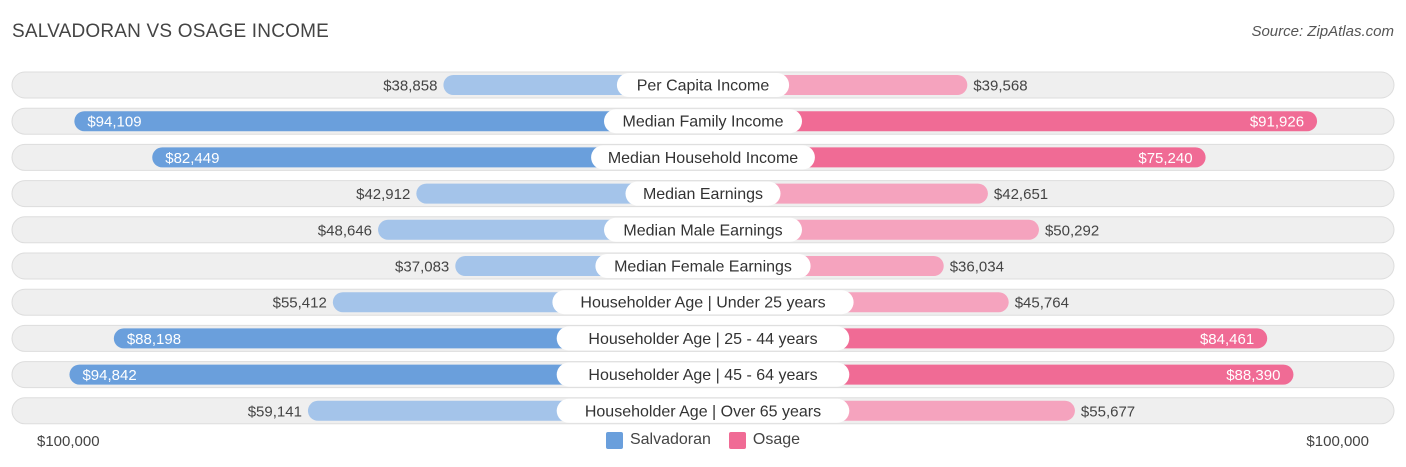  I want to click on category-label: Householder Age | Over 65 years, so click(703, 411).